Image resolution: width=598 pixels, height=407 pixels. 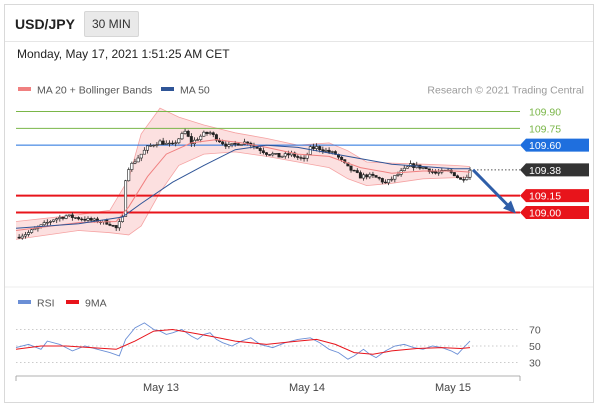 I want to click on rsi-ma-line, so click(x=243, y=341).